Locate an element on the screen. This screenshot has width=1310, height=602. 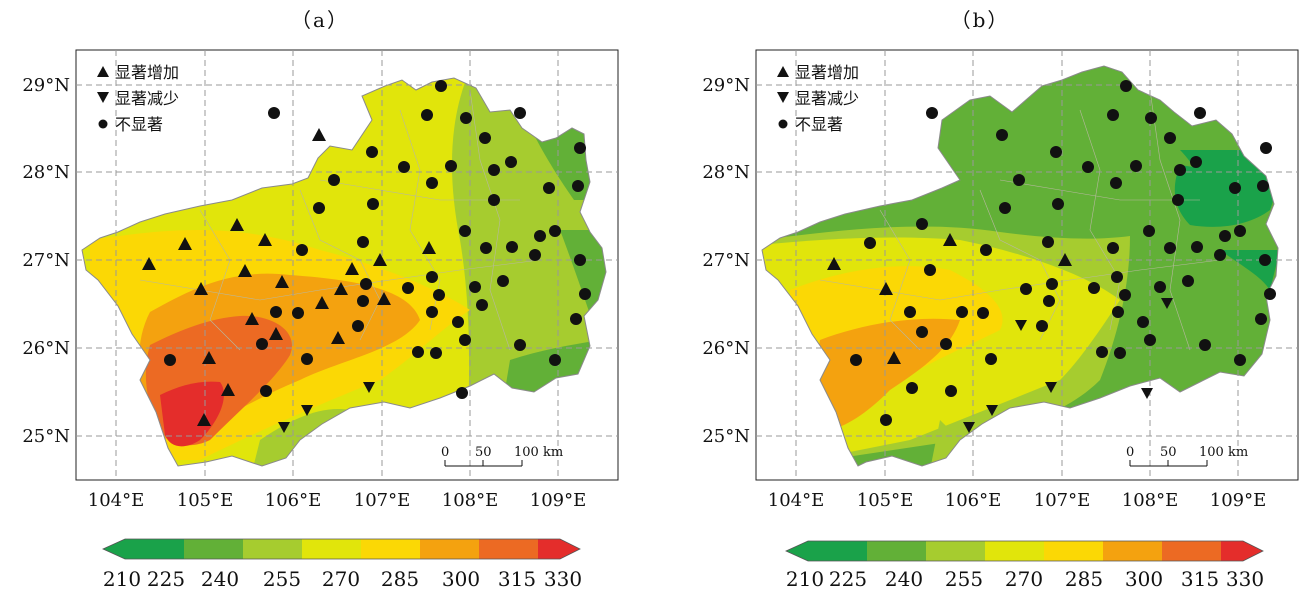
panel-label: （a） is located at coordinates (320, 20).